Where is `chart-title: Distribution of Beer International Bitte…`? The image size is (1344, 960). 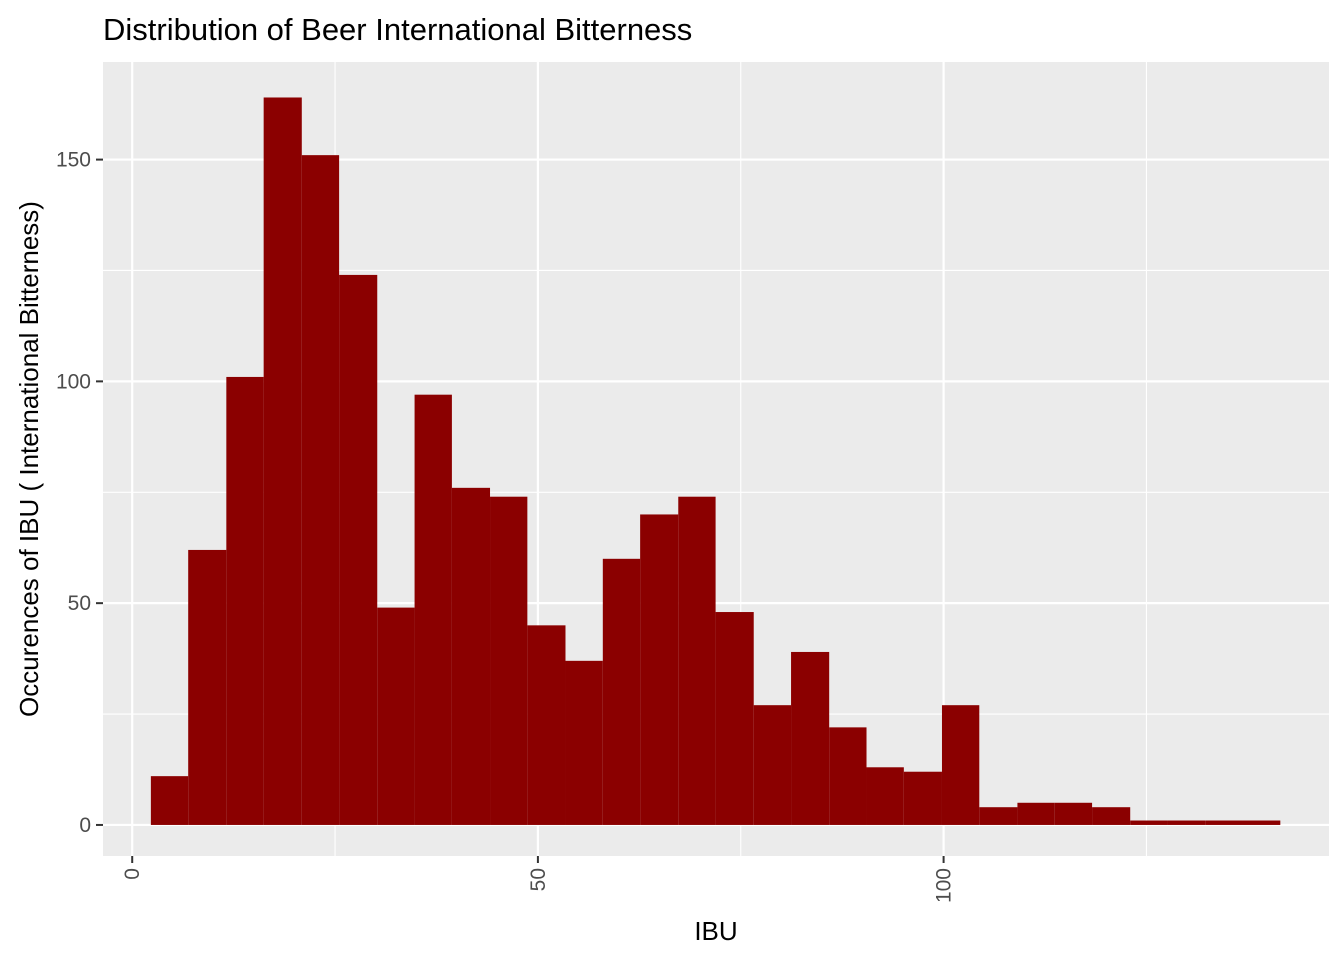
chart-title: Distribution of Beer International Bitte… is located at coordinates (397, 29).